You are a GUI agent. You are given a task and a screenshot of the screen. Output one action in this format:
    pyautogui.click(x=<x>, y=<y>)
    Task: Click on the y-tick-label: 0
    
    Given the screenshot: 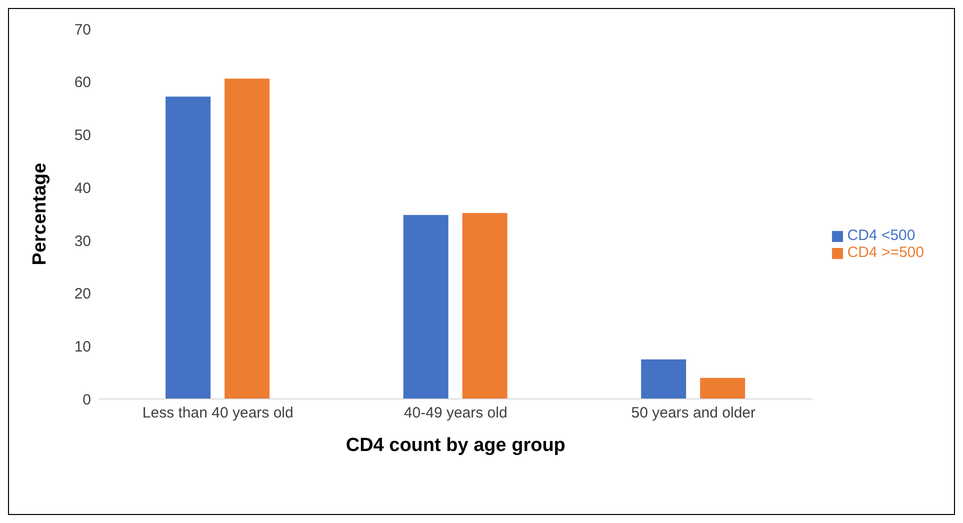 What is the action you would take?
    pyautogui.click(x=86, y=399)
    